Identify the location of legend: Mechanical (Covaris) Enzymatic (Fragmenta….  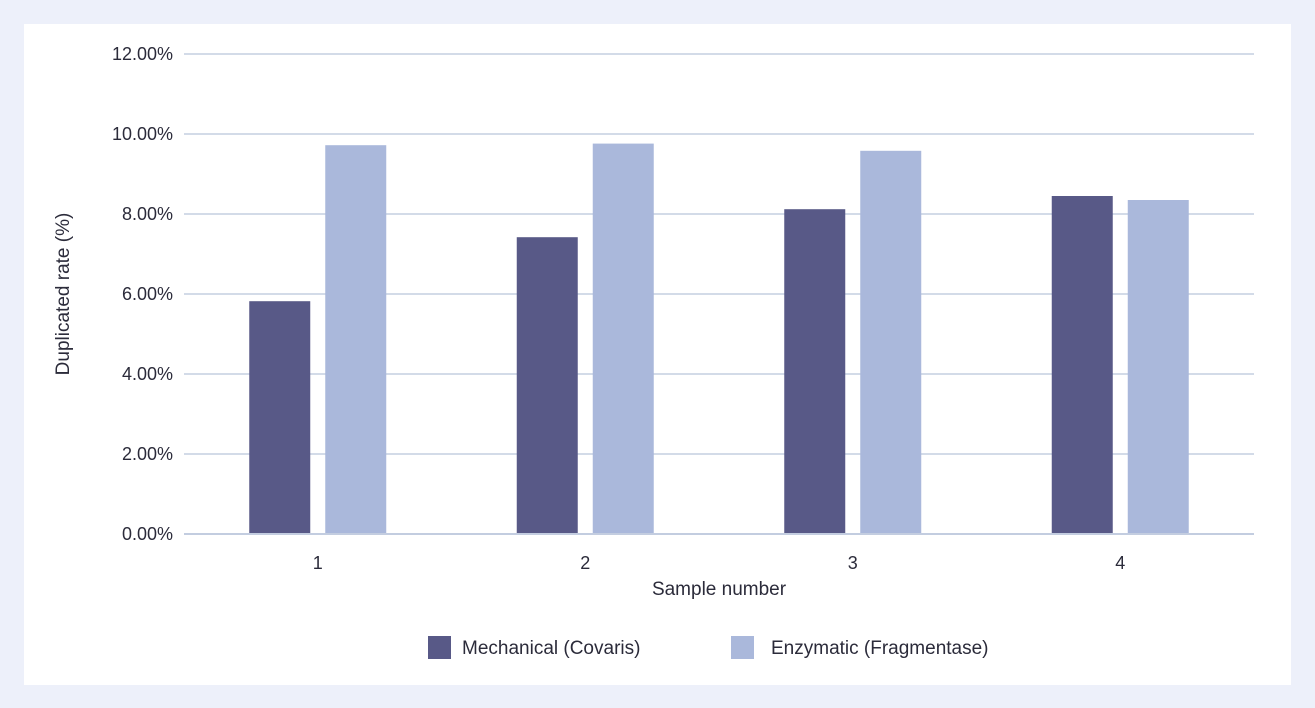
(708, 647).